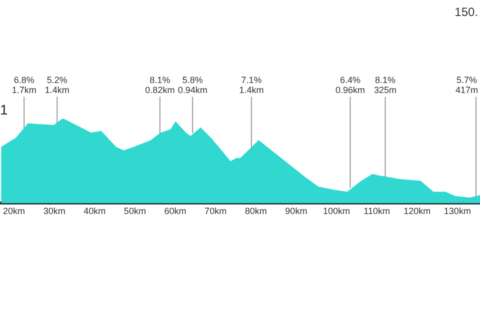 Image resolution: width=480 pixels, height=320 pixels. Describe the element at coordinates (296, 211) in the screenshot. I see `x-tick-label: 90km` at that location.